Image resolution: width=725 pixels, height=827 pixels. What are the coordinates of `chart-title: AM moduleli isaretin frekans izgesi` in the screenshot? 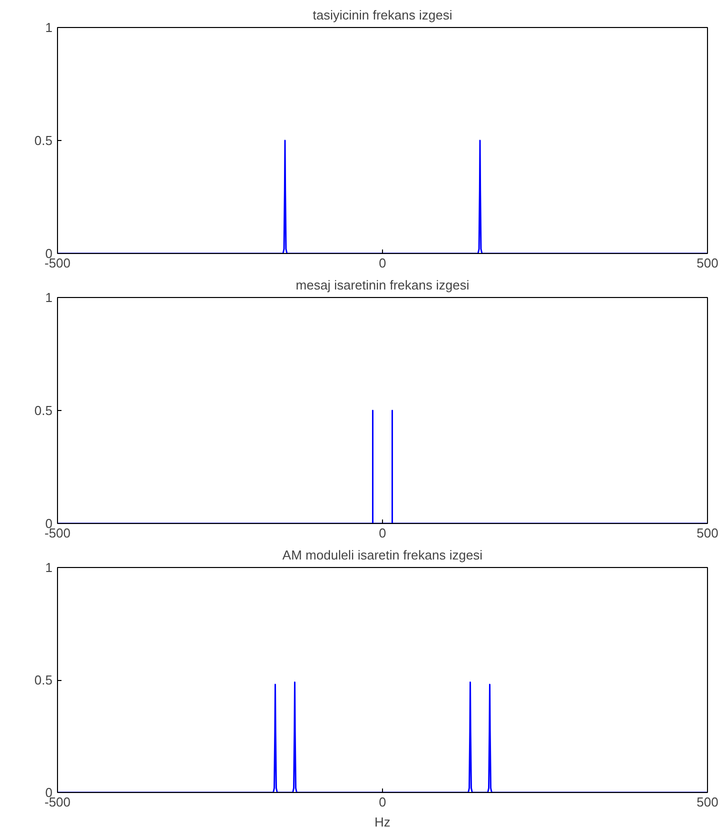 It's located at (382, 555).